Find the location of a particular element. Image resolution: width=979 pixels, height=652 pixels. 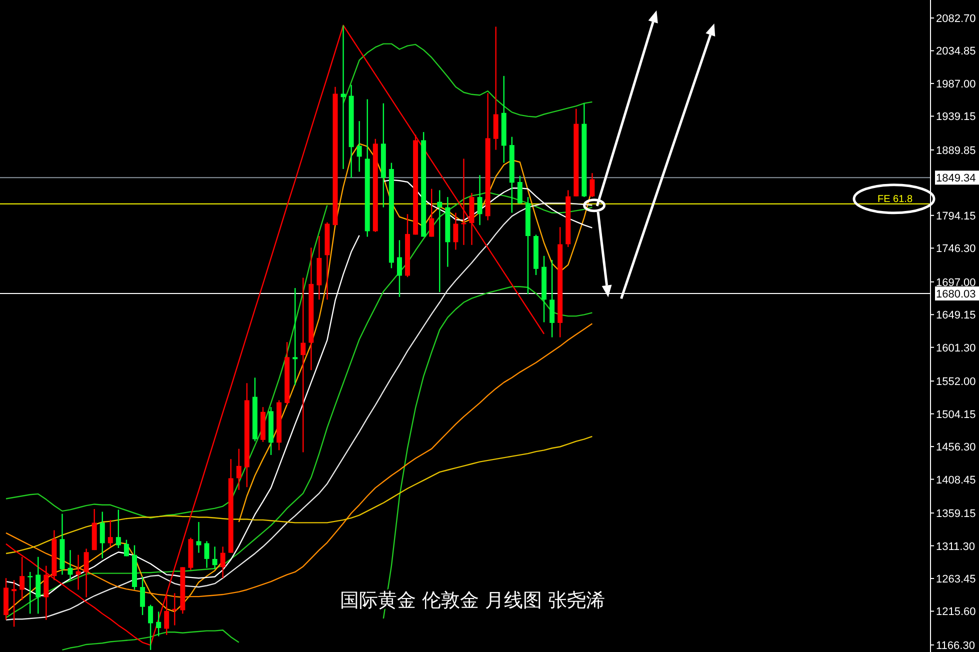

ytick: 1215.60 is located at coordinates (956, 612).